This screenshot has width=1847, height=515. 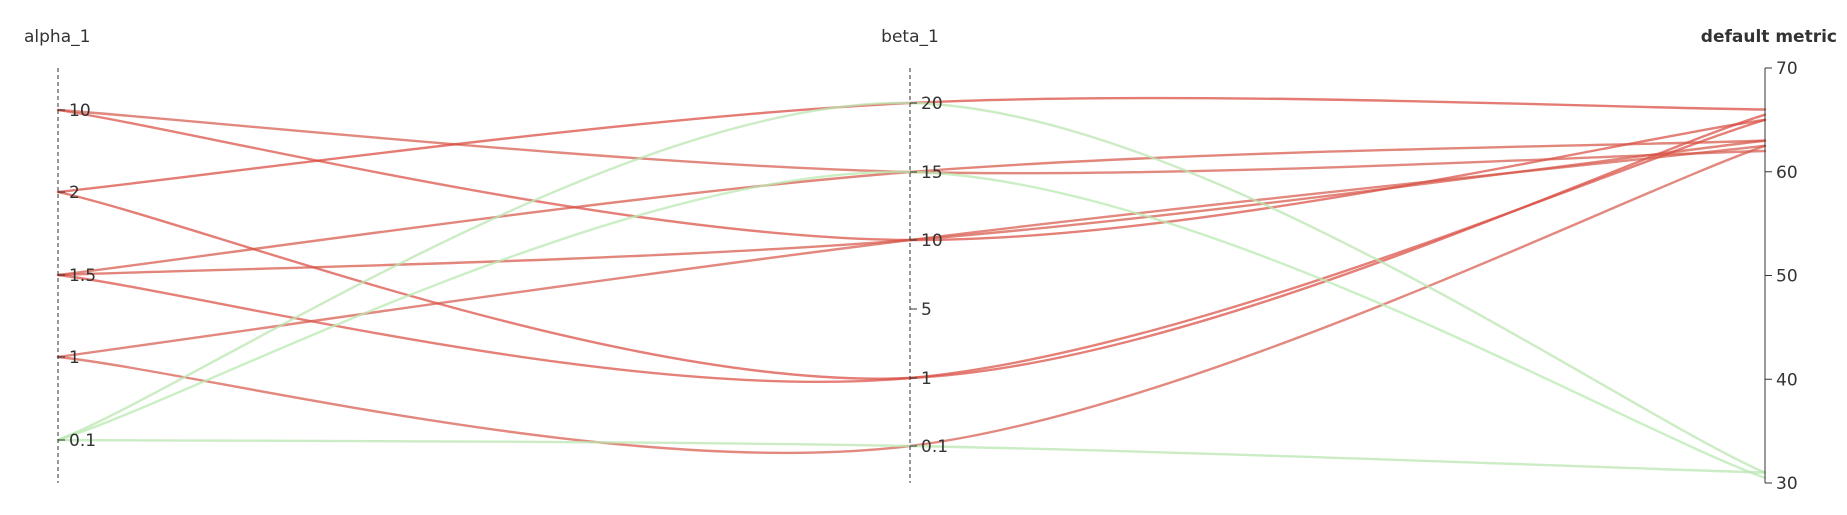 I want to click on tick-label-2-0: 70, so click(x=1787, y=69).